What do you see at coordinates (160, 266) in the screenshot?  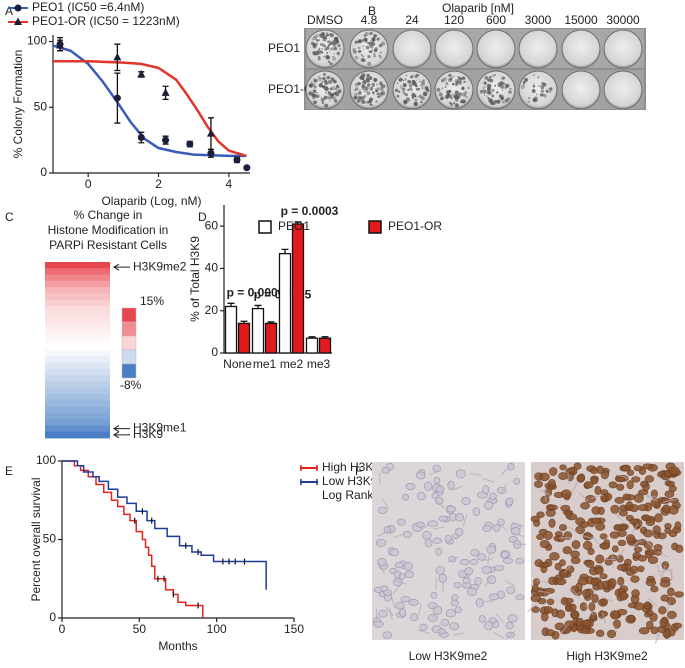 I see `row-label: H3K9me2` at bounding box center [160, 266].